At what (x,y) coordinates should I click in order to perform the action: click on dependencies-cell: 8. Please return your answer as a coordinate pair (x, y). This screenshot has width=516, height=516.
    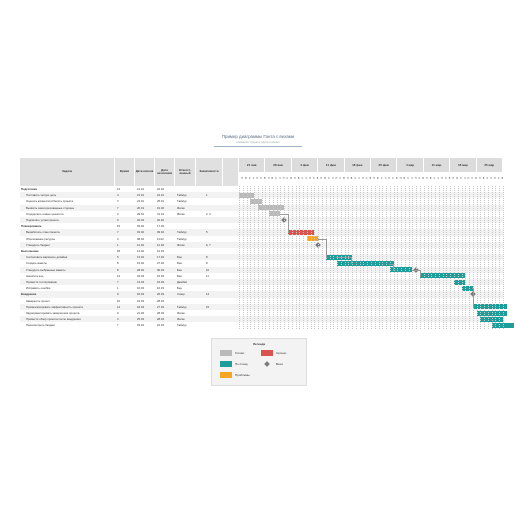
    Looking at the image, I should click on (207, 263).